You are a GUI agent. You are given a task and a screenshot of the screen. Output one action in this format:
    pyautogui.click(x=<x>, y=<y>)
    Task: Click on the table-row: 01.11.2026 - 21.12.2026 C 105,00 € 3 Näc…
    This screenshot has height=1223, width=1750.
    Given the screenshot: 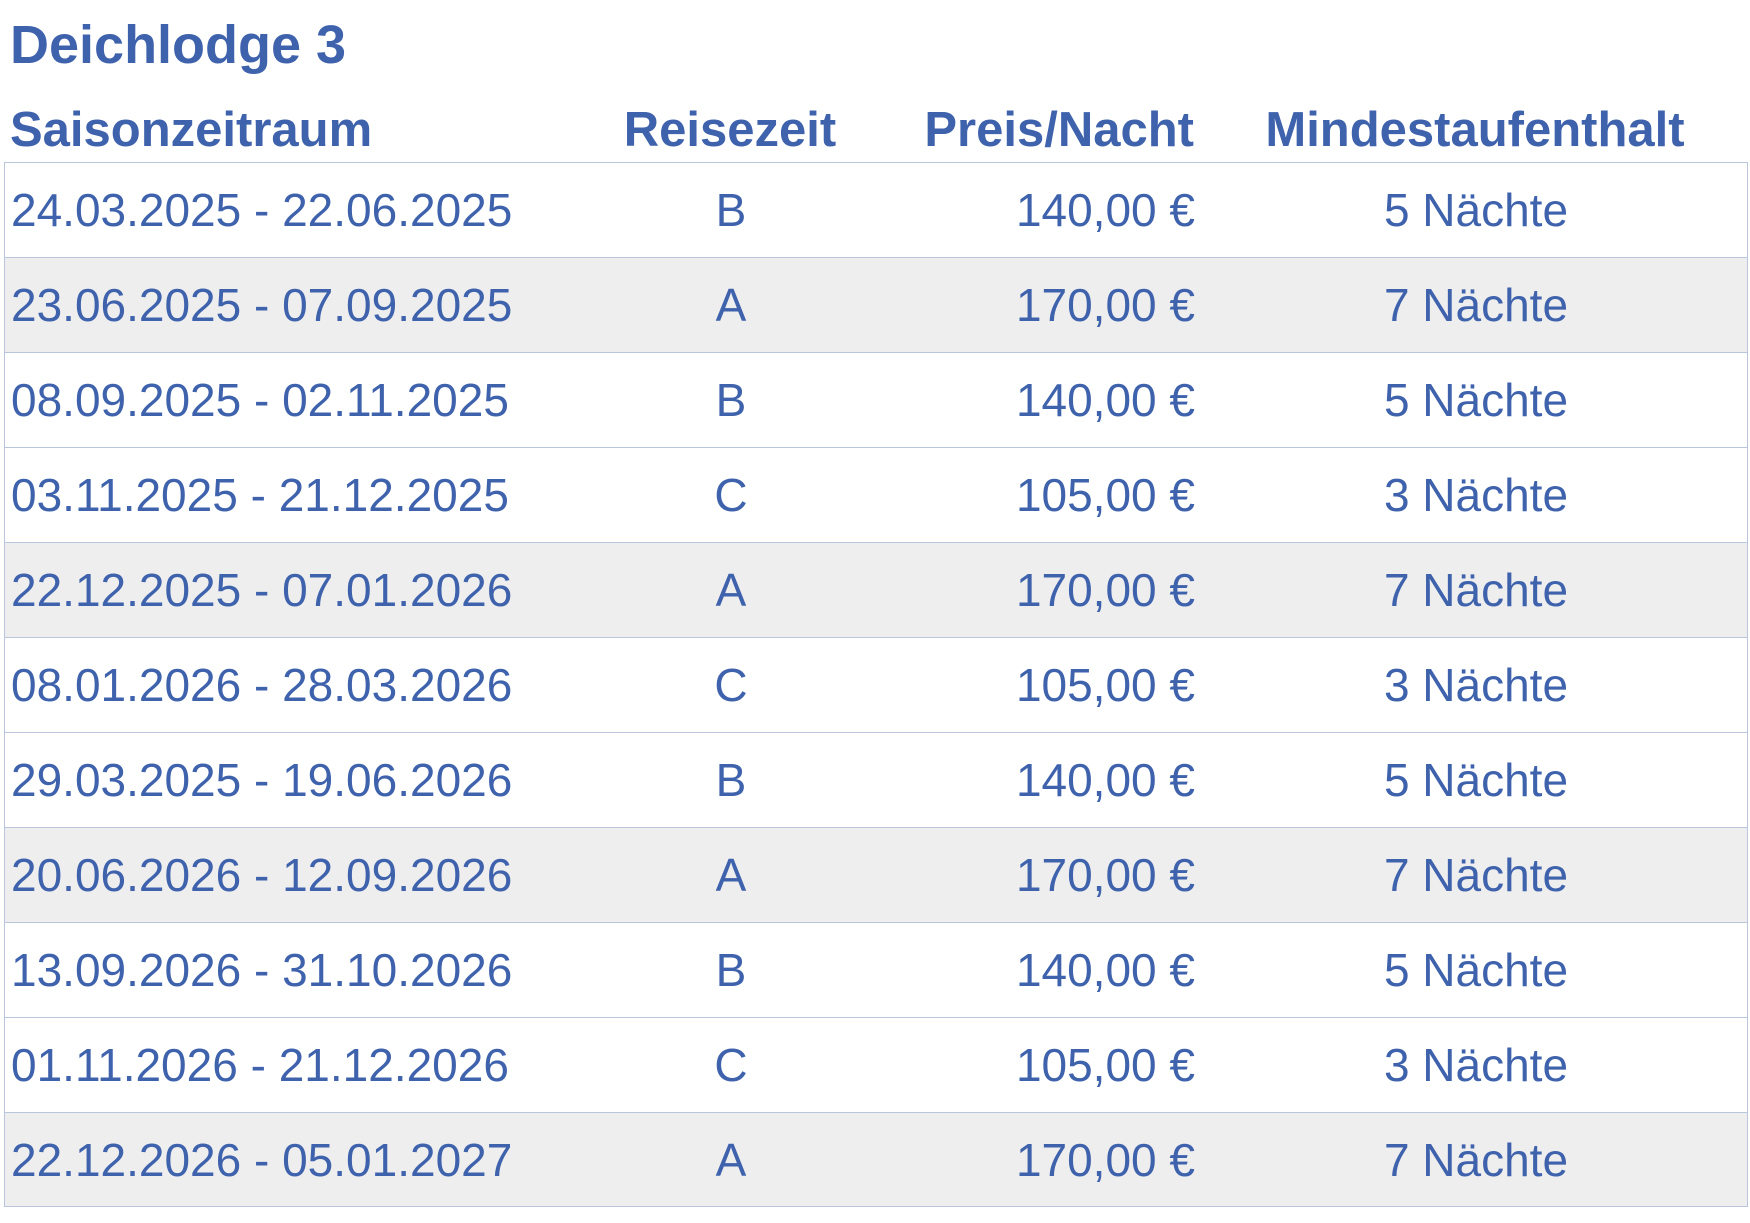 What is the action you would take?
    pyautogui.click(x=876, y=1064)
    